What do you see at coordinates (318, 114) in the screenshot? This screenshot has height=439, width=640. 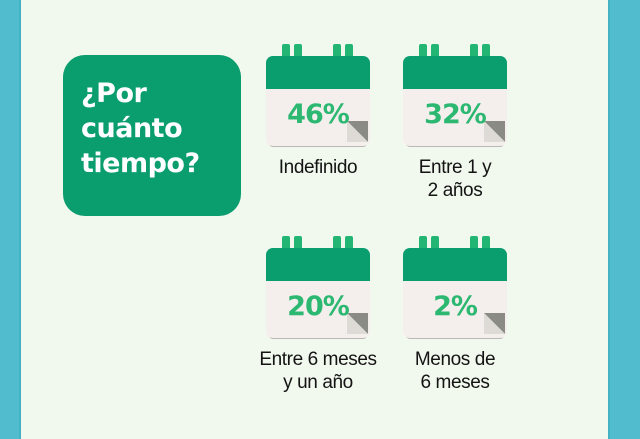 I see `stat-value: 46%` at bounding box center [318, 114].